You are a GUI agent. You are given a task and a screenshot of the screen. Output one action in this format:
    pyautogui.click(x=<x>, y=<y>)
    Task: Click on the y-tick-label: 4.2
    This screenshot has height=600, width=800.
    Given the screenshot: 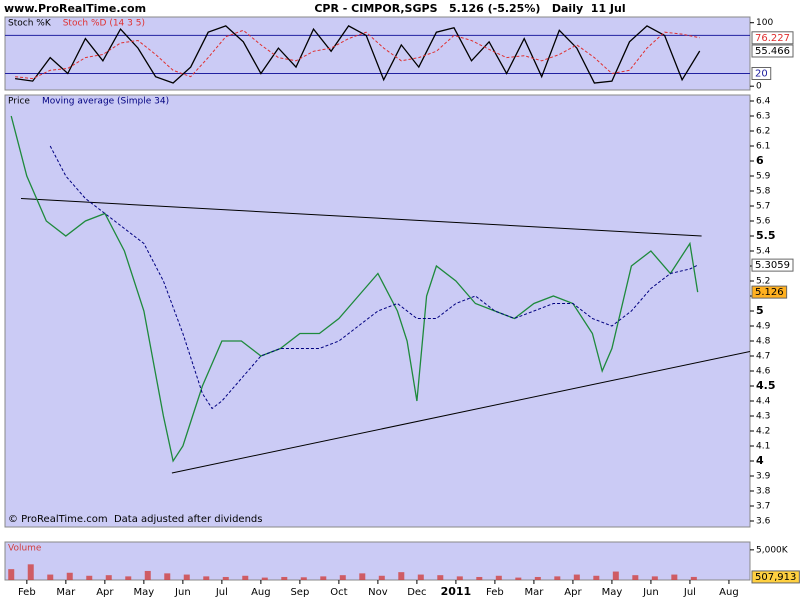 What is the action you would take?
    pyautogui.click(x=763, y=432)
    